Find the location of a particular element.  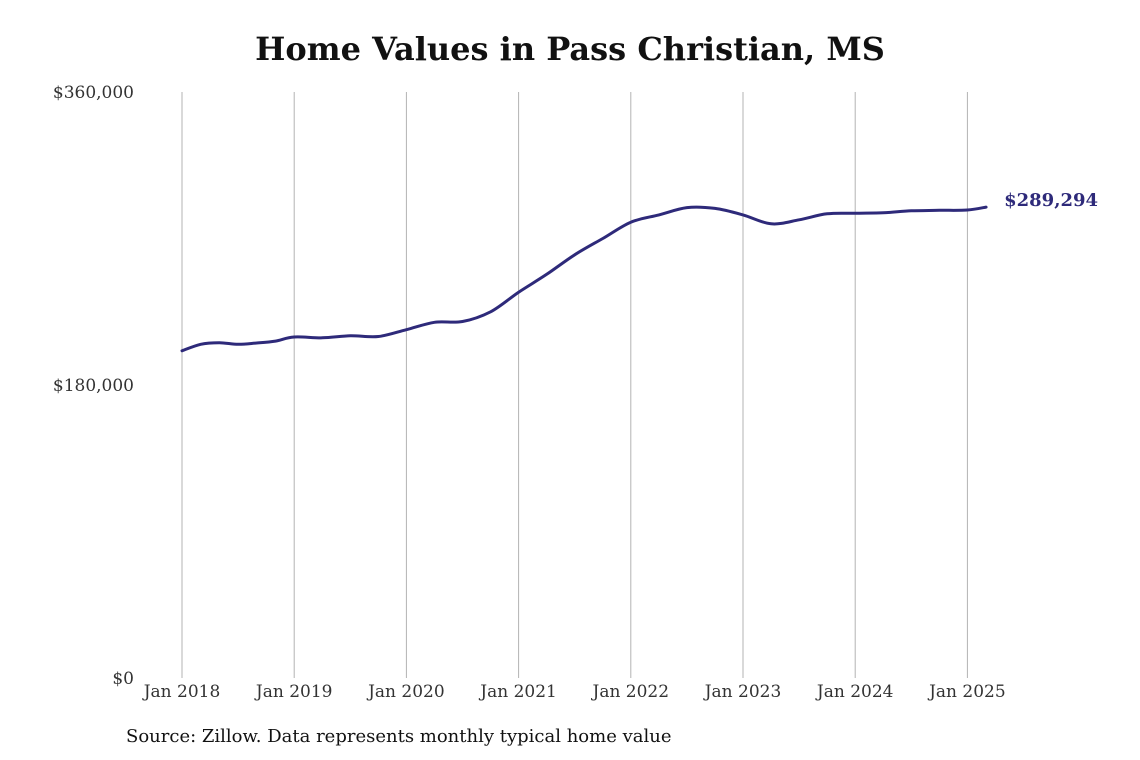

x-tick-label: Jan 2020 is located at coordinates (405, 692).